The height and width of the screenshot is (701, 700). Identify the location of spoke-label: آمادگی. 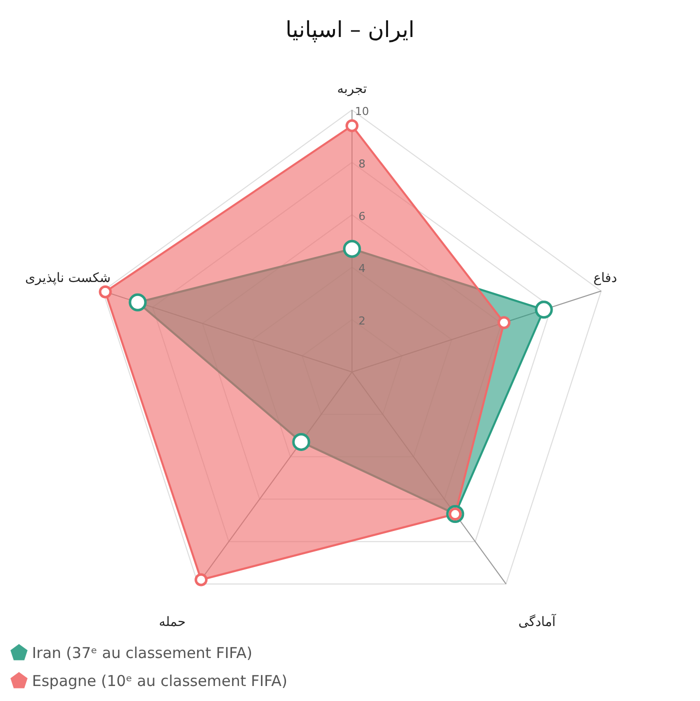
(538, 621).